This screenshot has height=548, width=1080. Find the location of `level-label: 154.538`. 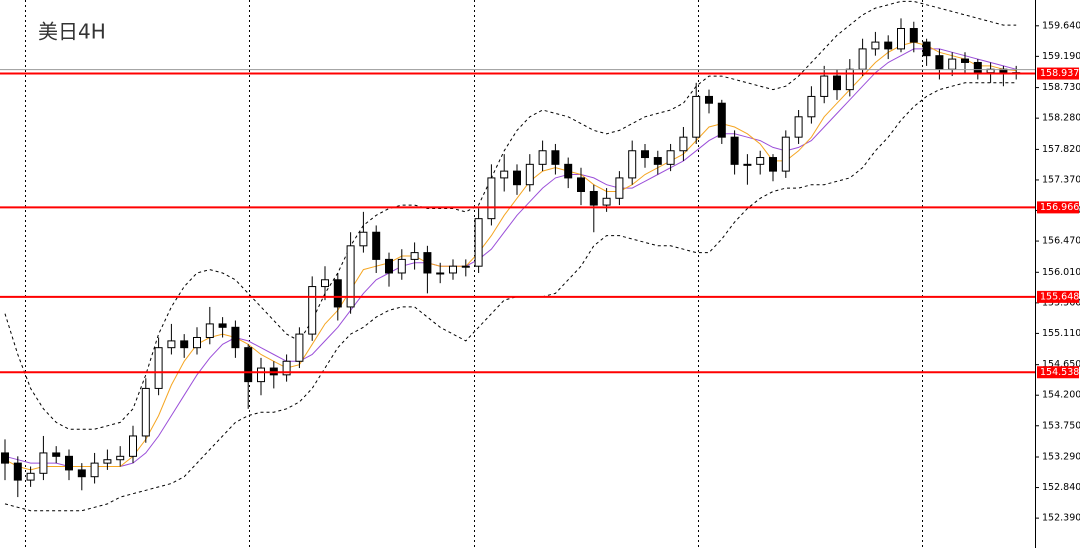

level-label: 154.538 is located at coordinates (1059, 372).